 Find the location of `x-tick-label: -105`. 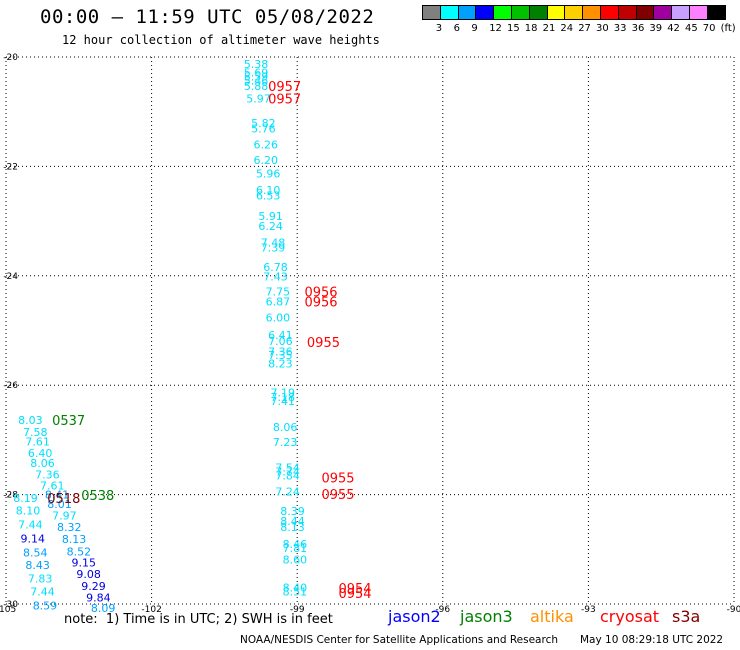

x-tick-label: -105 is located at coordinates (8, 610).